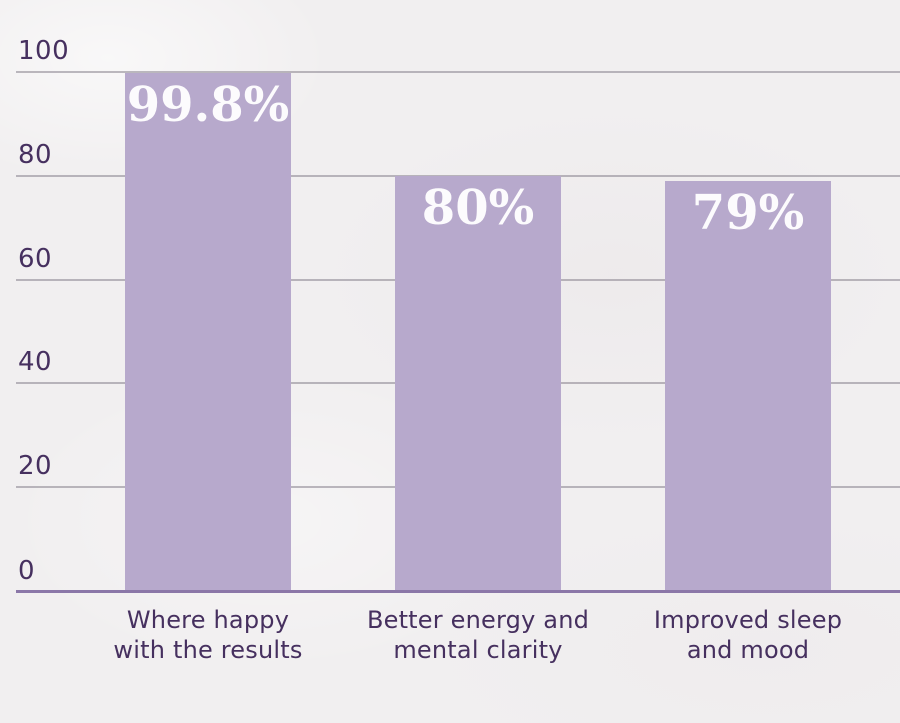  Describe the element at coordinates (458, 55) in the screenshot. I see `gridline-100: 100` at that location.